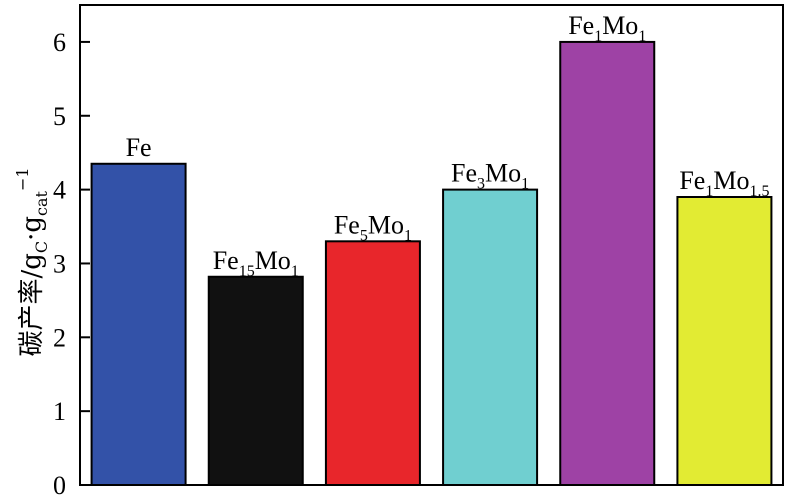 The width and height of the screenshot is (787, 497). Describe the element at coordinates (59, 42) in the screenshot. I see `y-tick-label: 6` at that location.